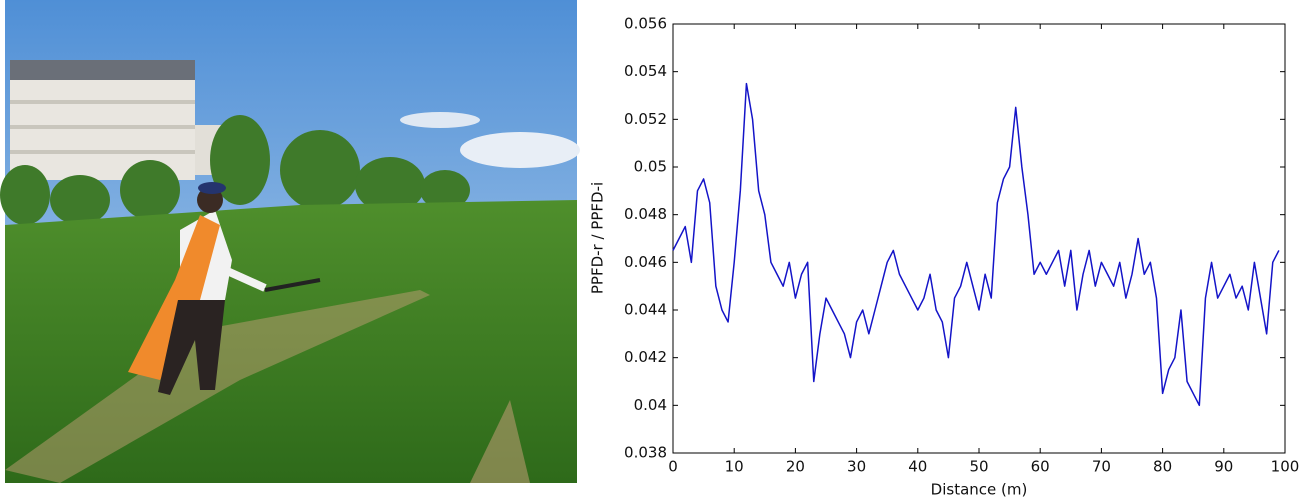  I want to click on x-axis-label: Distance (m), so click(979, 490).